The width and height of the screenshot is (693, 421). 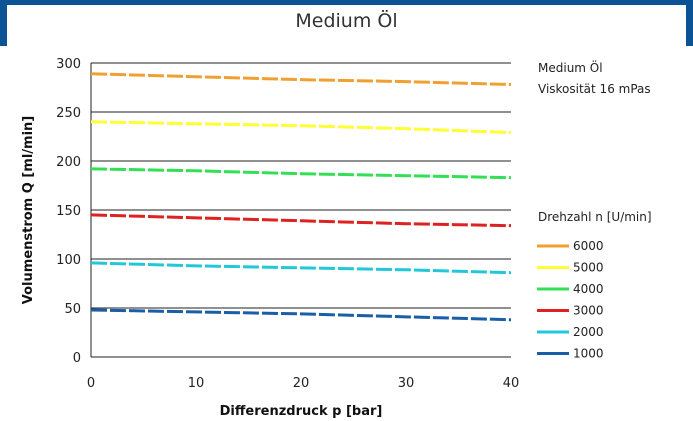 What do you see at coordinates (68, 162) in the screenshot?
I see `y-tick-label: 200` at bounding box center [68, 162].